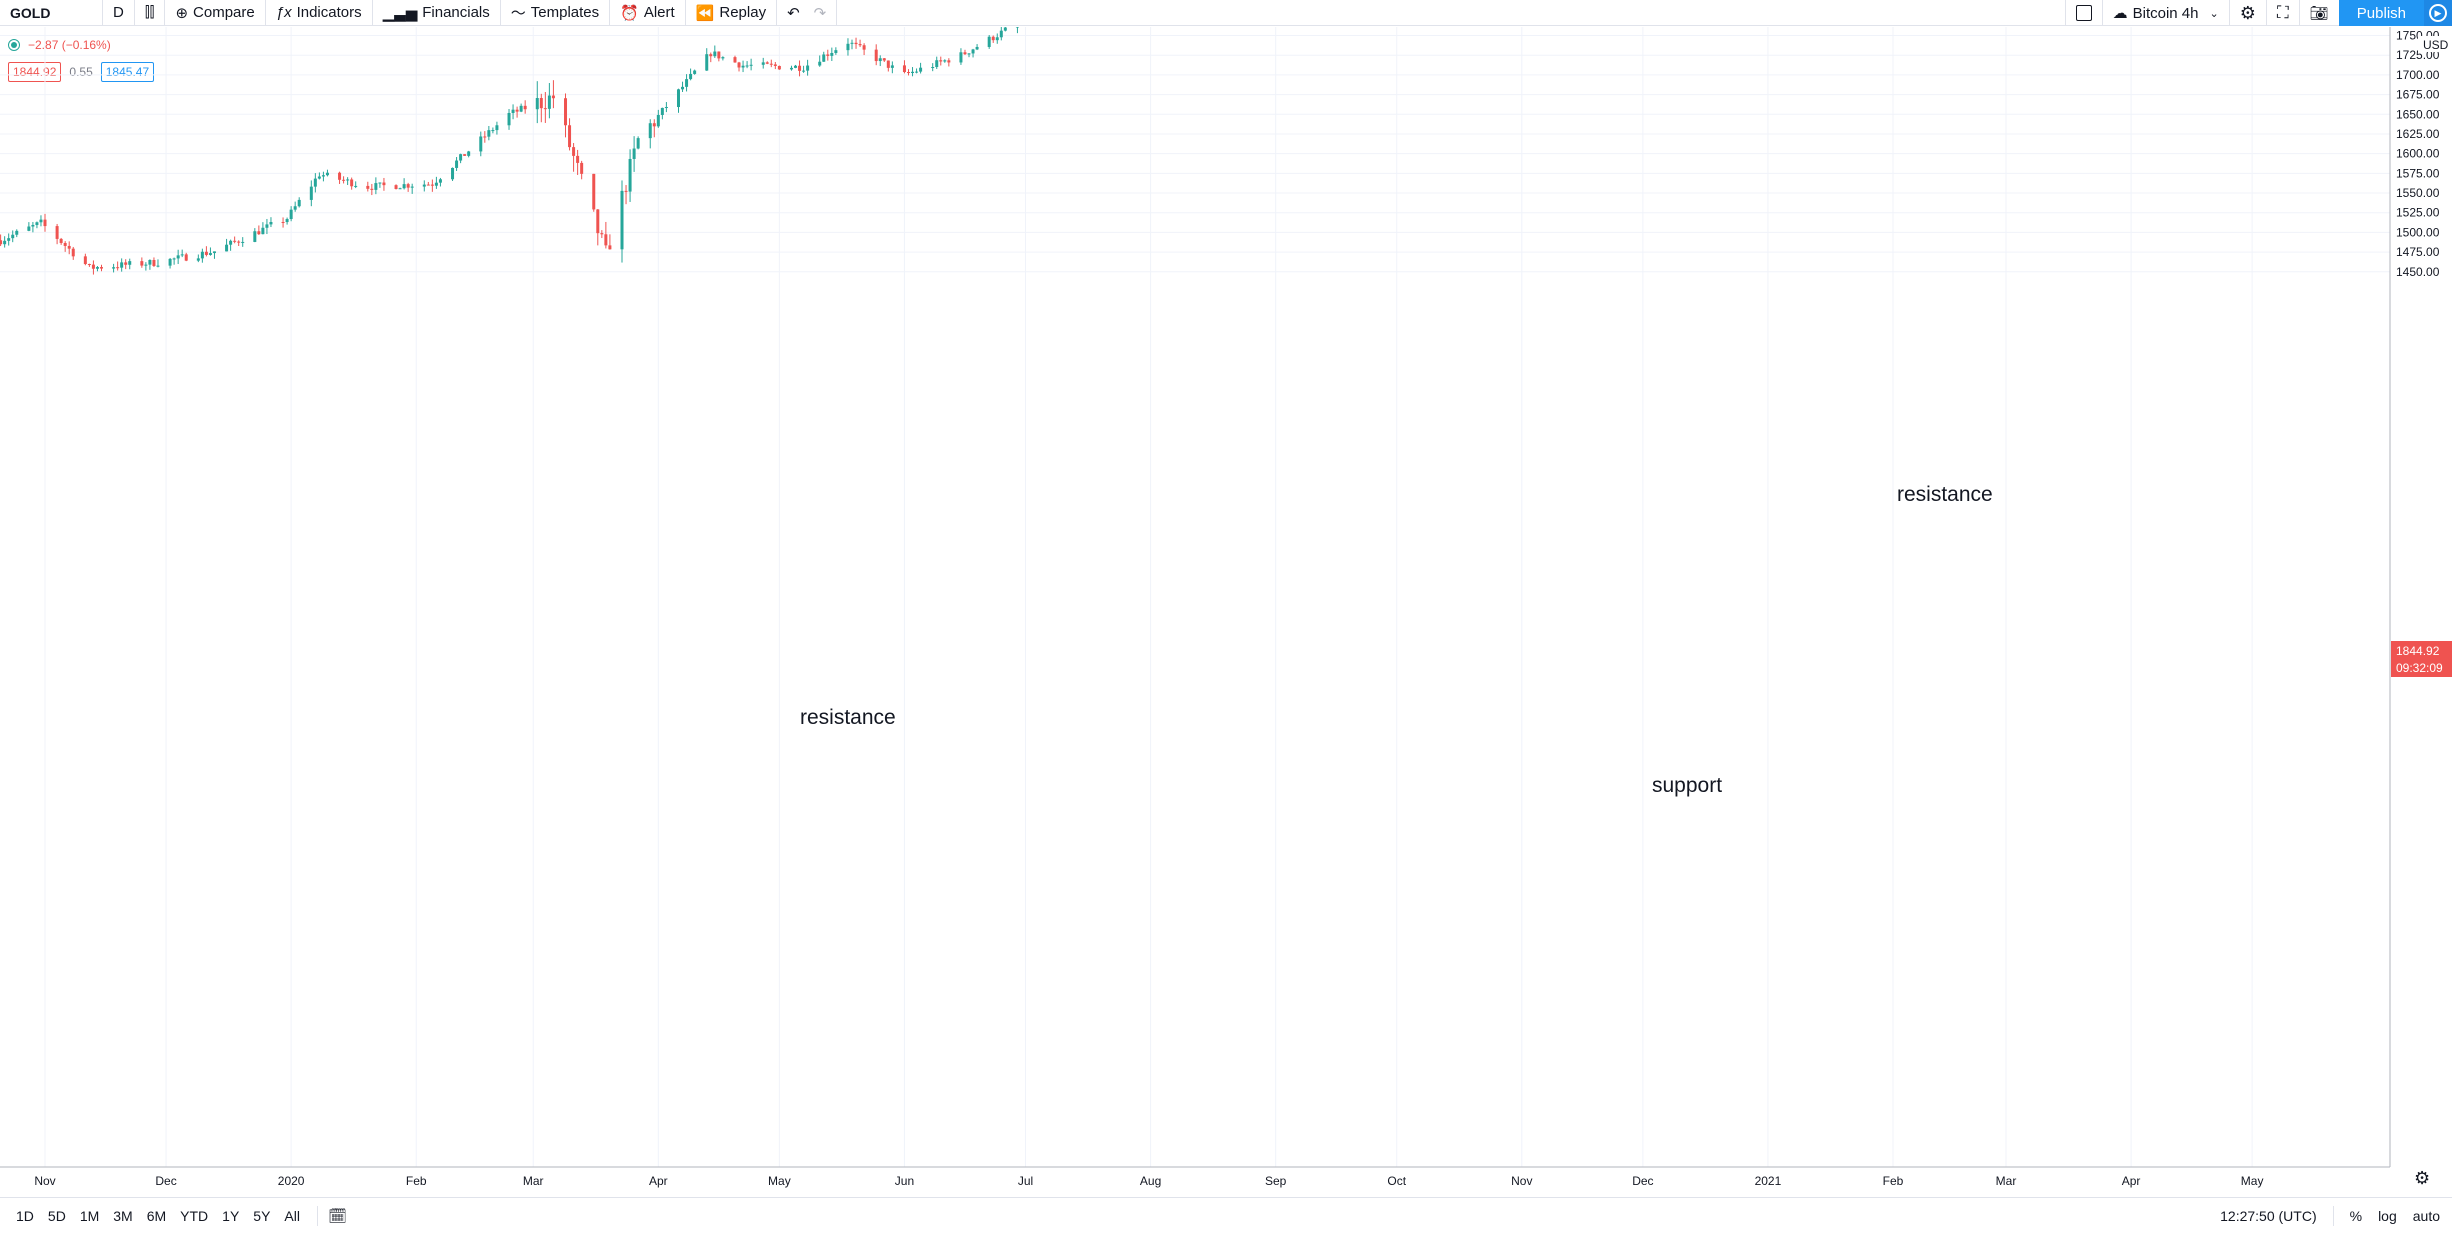  I want to click on alert-button: ⏰ Alert, so click(648, 13).